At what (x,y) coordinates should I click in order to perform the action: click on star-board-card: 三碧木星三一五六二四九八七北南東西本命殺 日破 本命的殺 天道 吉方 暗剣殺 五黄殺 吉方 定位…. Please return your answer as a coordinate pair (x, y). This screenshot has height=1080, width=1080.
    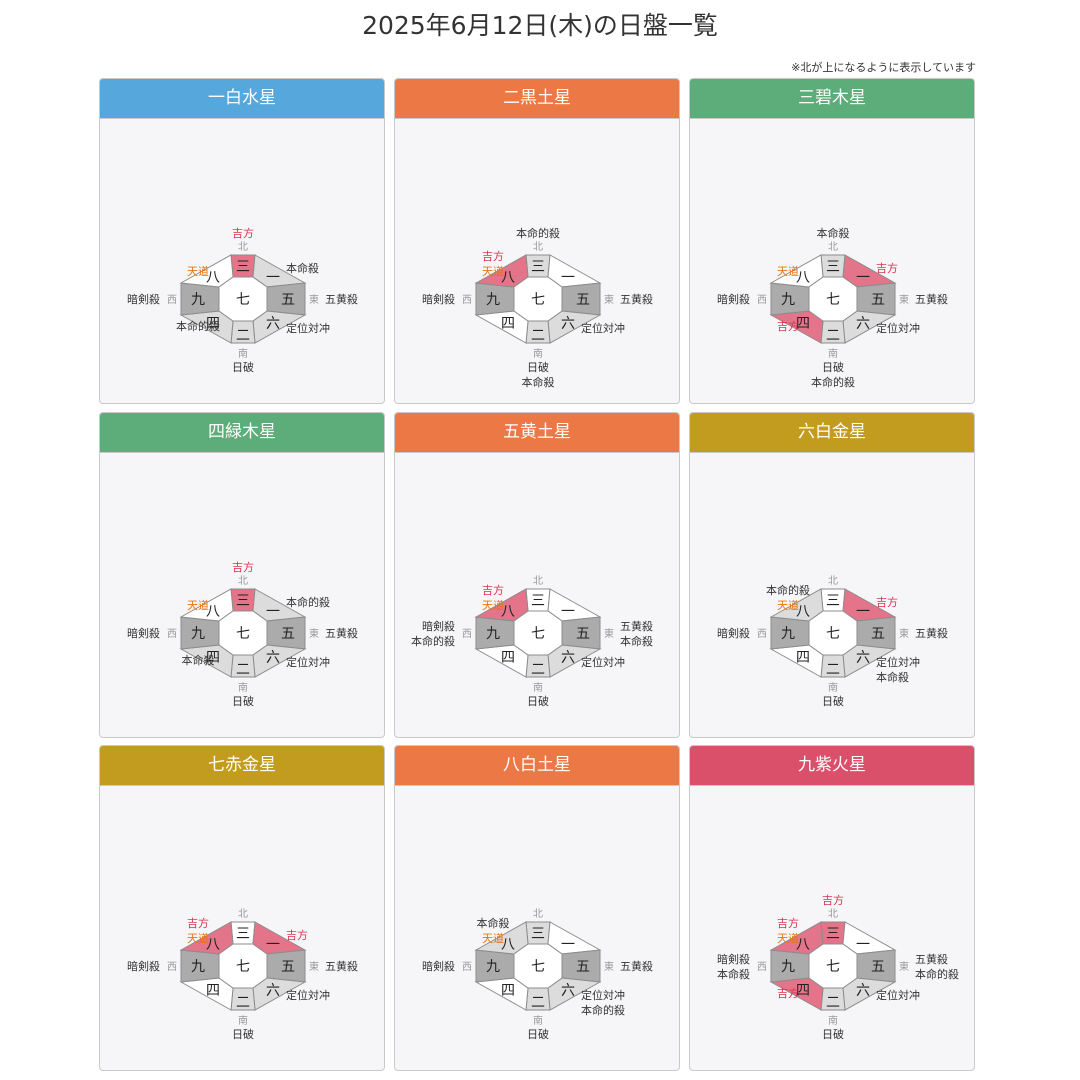
    Looking at the image, I should click on (832, 241).